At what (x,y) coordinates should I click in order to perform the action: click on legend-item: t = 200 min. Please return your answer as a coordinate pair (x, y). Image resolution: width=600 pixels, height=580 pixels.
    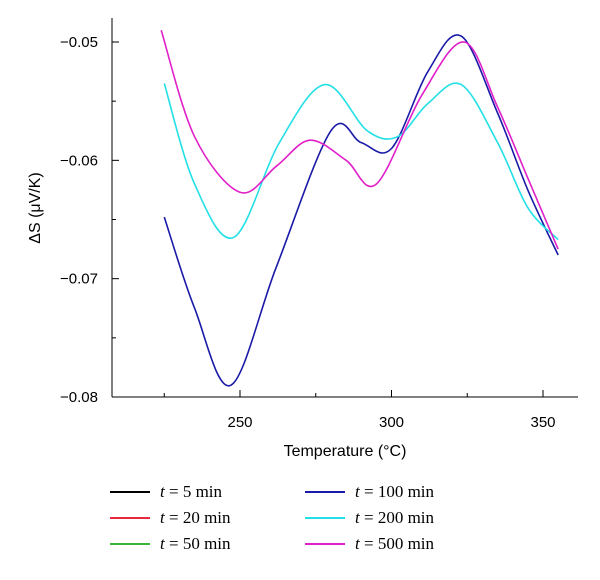
    Looking at the image, I should click on (369, 518).